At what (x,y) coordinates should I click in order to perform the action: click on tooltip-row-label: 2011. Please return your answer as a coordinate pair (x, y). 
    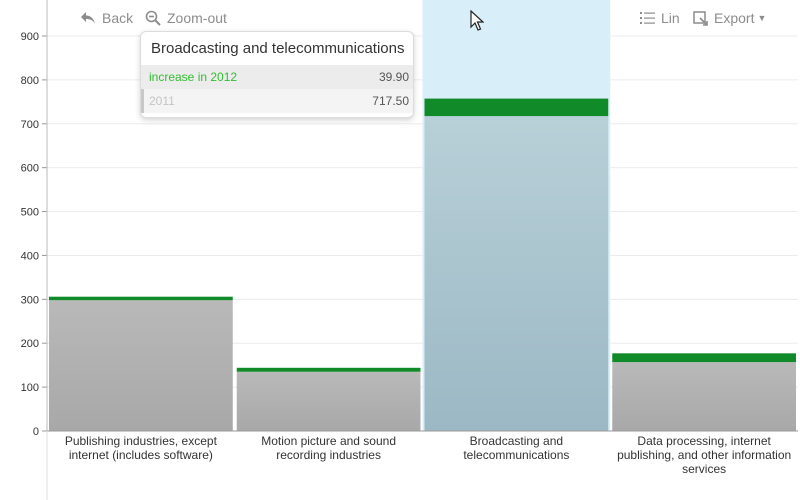
    Looking at the image, I should click on (162, 101).